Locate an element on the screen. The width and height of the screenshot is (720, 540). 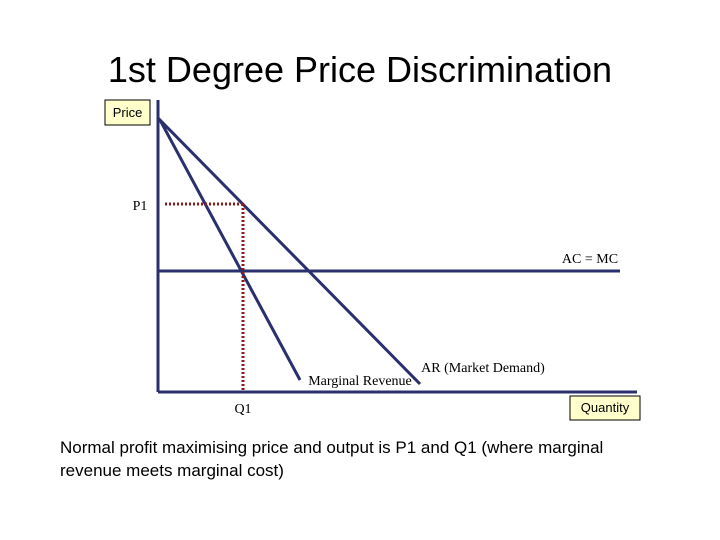
cost-label: AC = MC is located at coordinates (590, 259).